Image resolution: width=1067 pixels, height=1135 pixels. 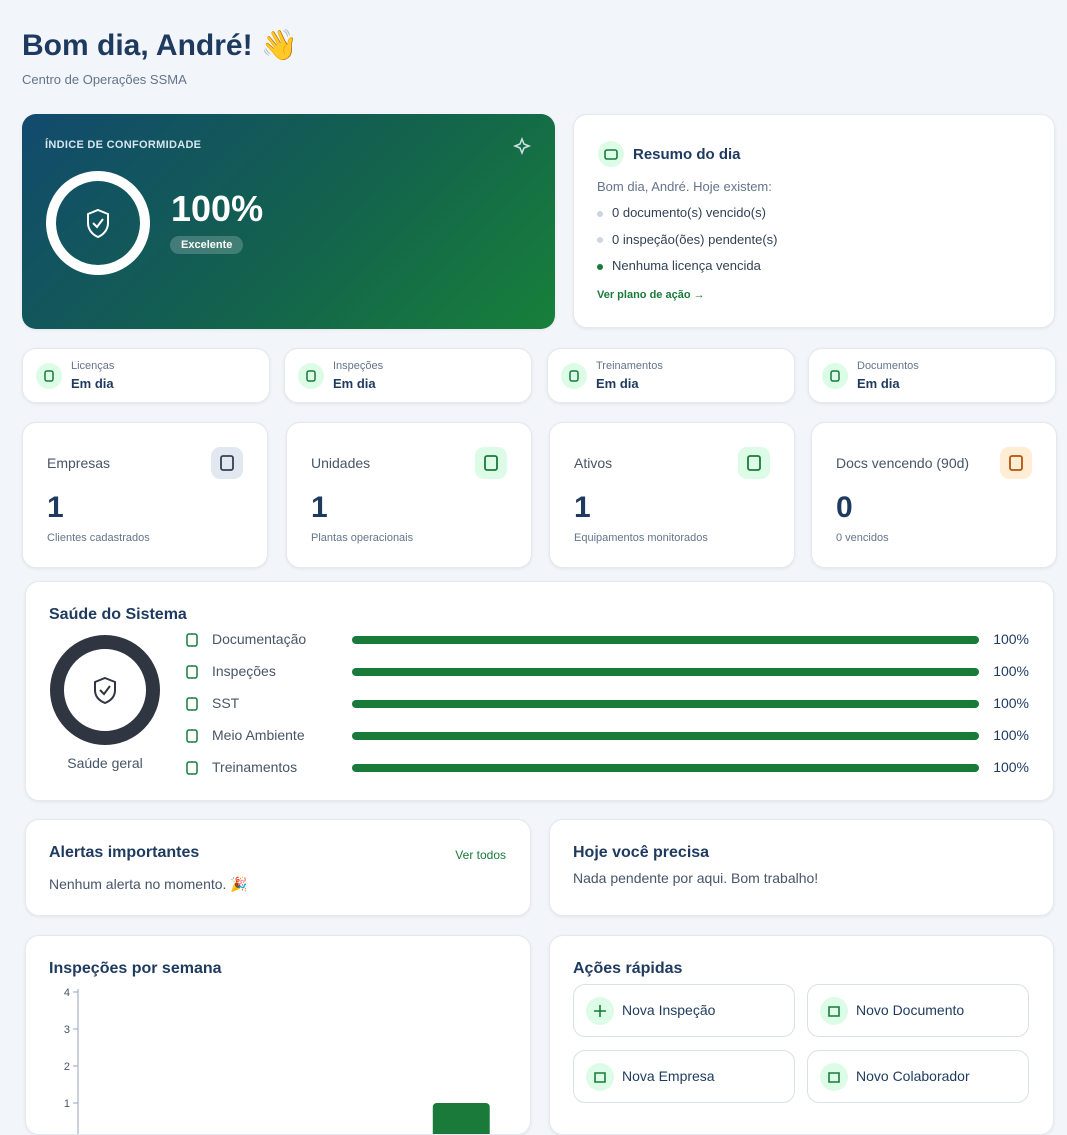 I want to click on chart-card: Inspeções por semana 1 2 3 4, so click(x=278, y=1035).